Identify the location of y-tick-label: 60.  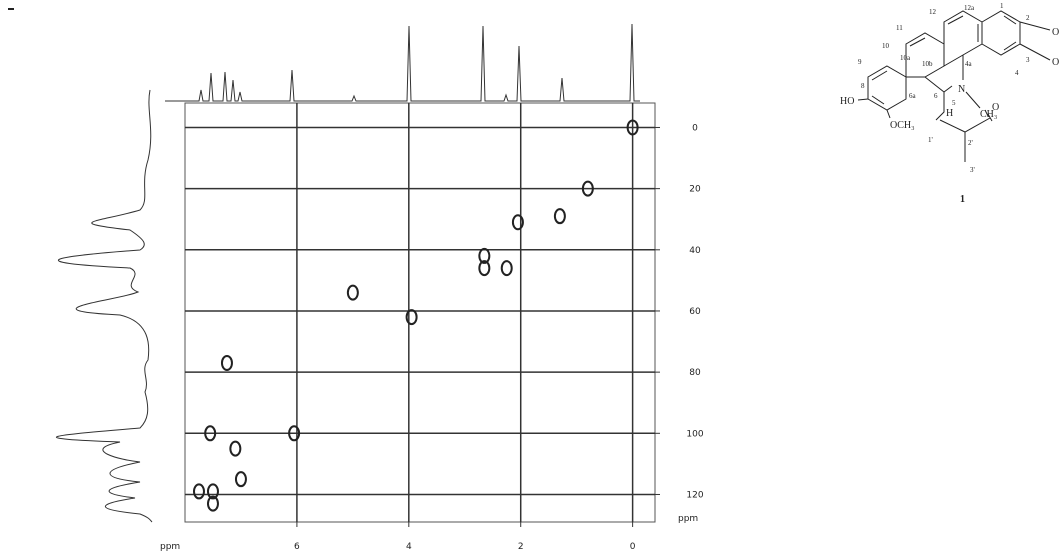
(695, 312).